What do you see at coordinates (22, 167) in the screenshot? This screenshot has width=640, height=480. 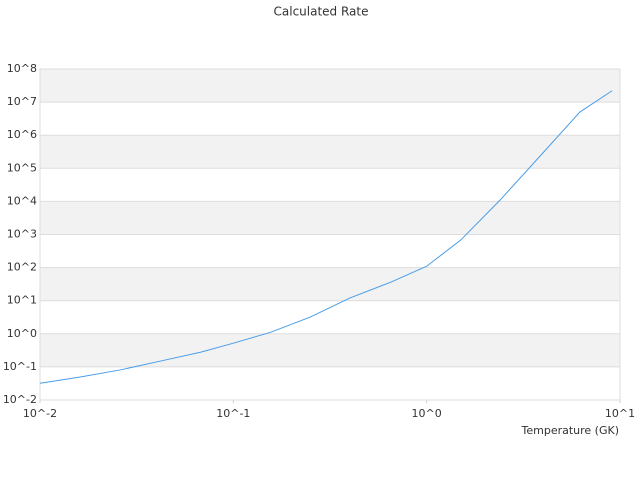 I see `y-tick-label: 10^5` at bounding box center [22, 167].